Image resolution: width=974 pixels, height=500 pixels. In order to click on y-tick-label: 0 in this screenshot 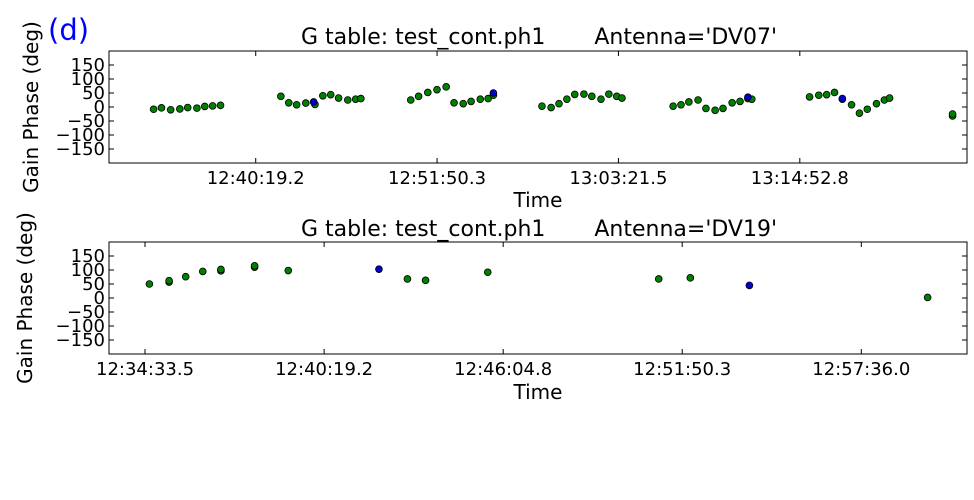, I will do `click(99, 298)`.